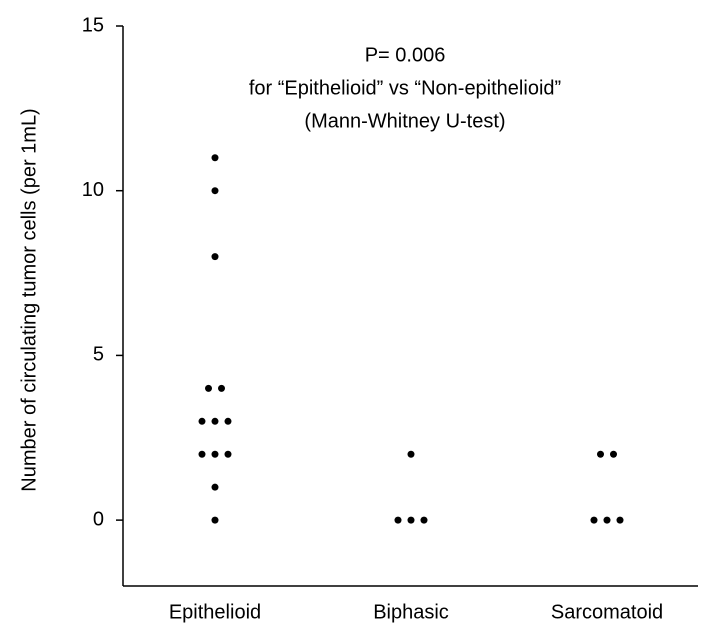 The image size is (710, 630). Describe the element at coordinates (98, 519) in the screenshot. I see `y-tick-label: 0` at that location.